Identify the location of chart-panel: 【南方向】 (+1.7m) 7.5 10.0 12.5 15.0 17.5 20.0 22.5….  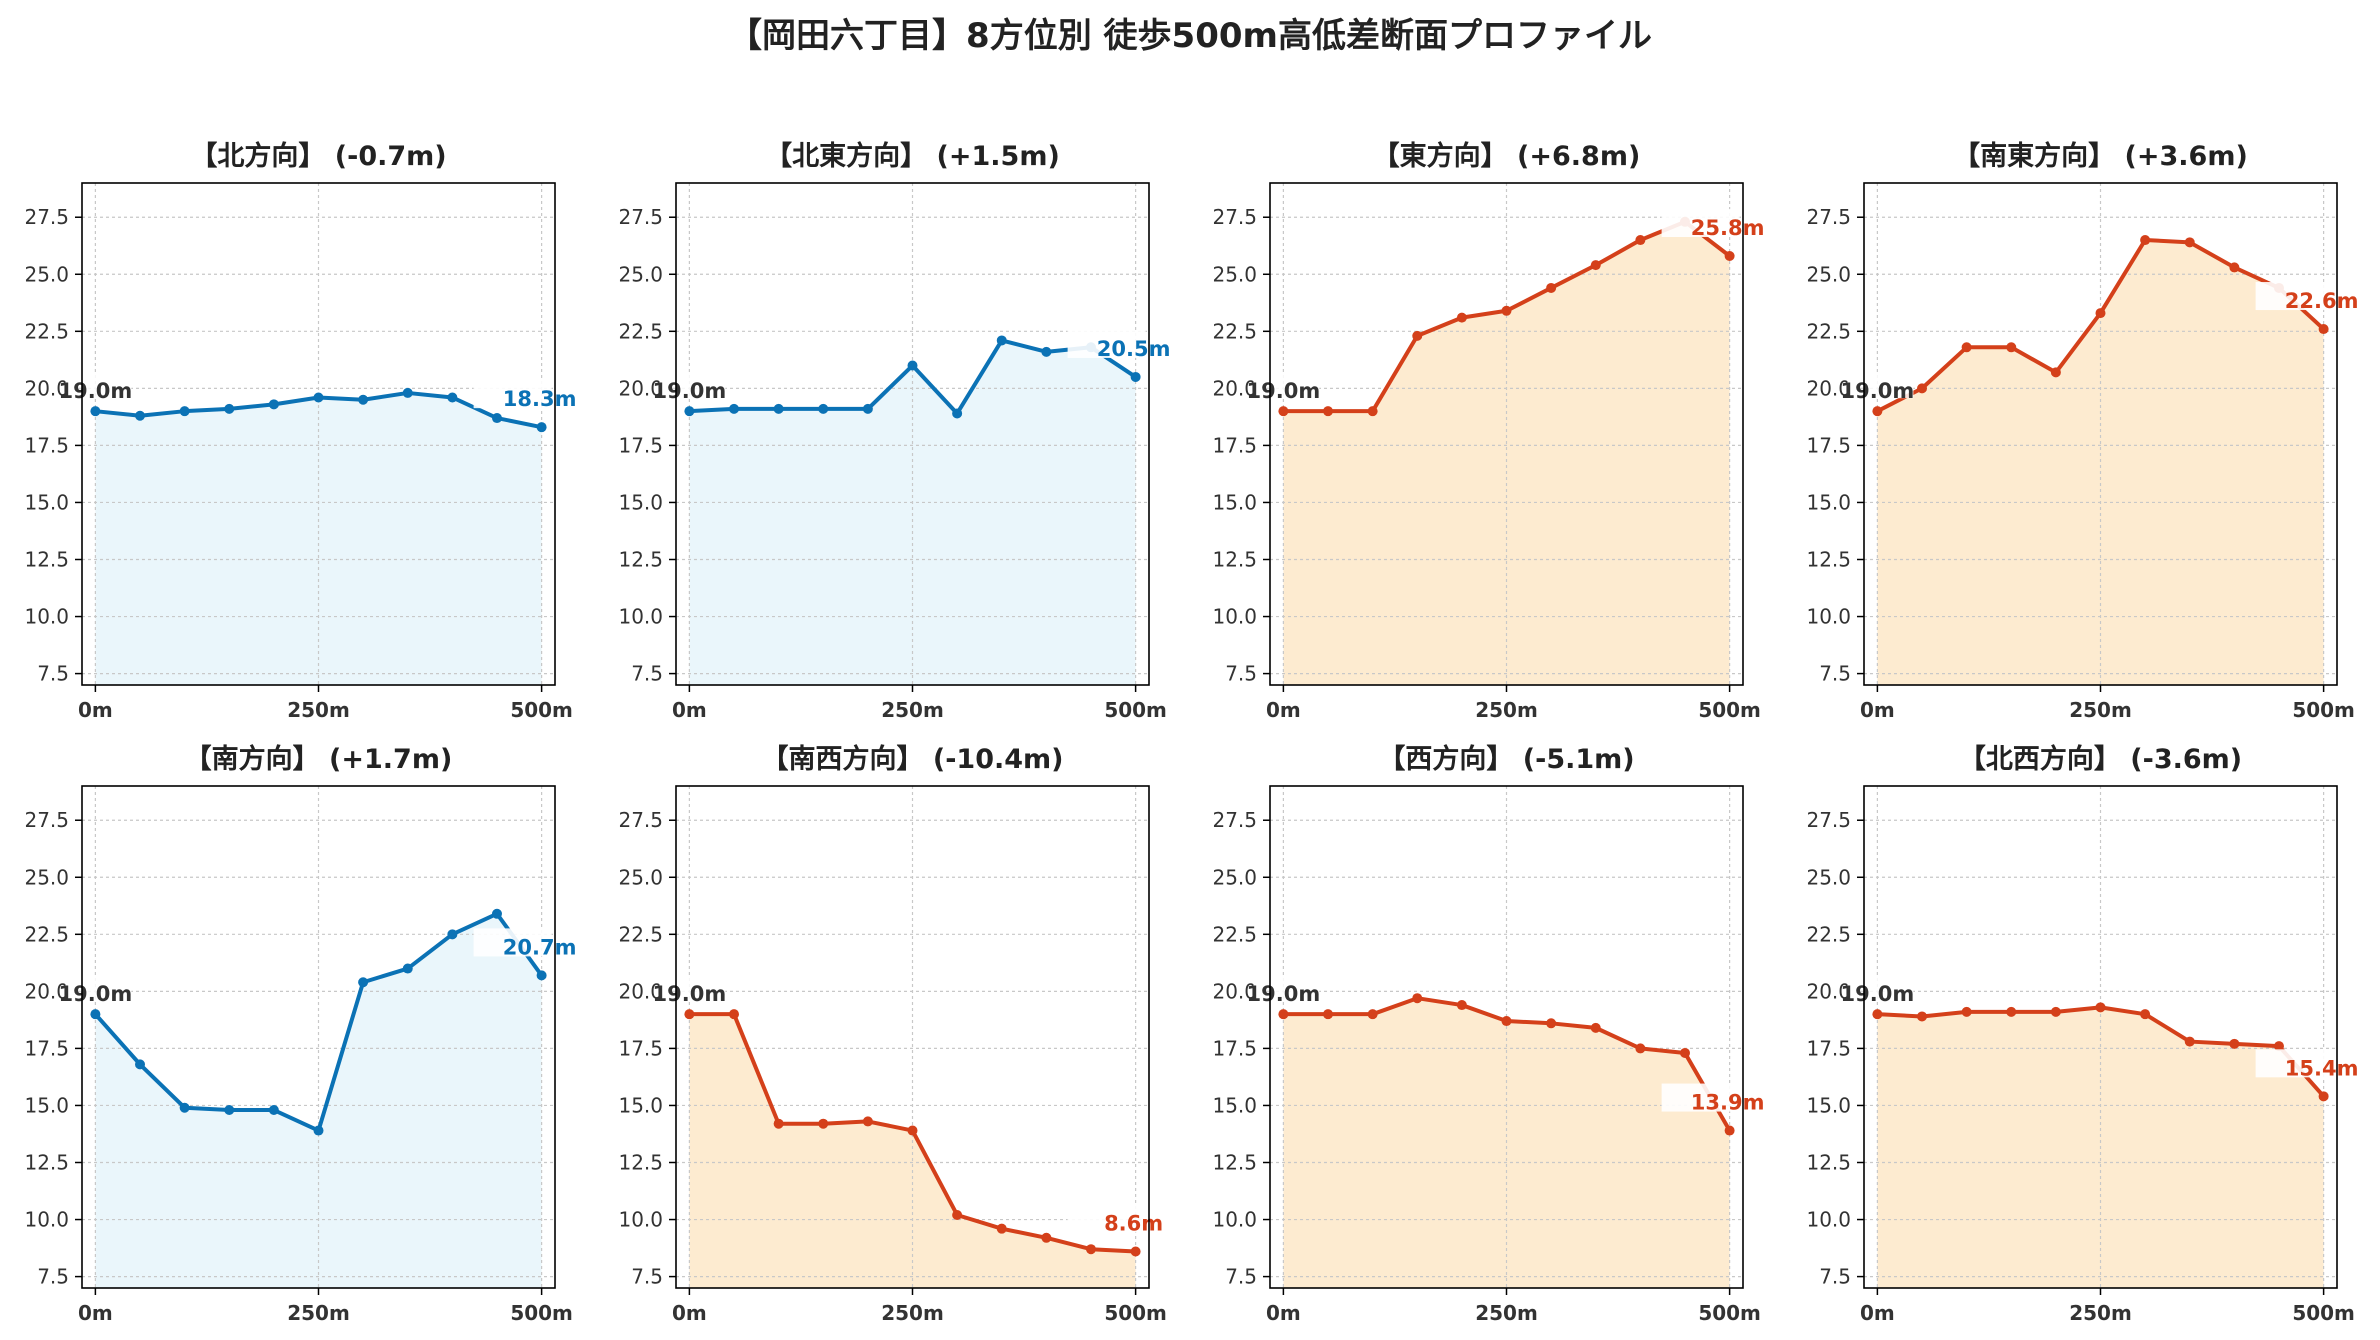
(300, 1034).